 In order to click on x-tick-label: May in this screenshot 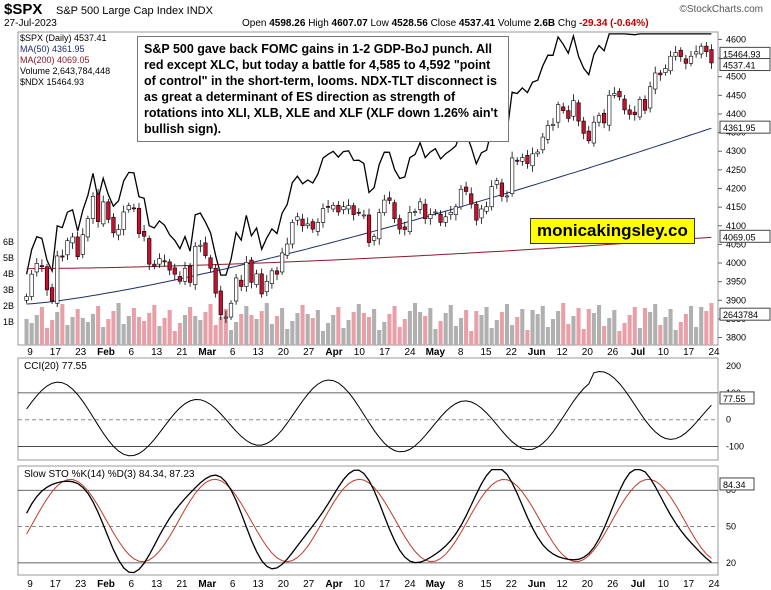, I will do `click(436, 352)`.